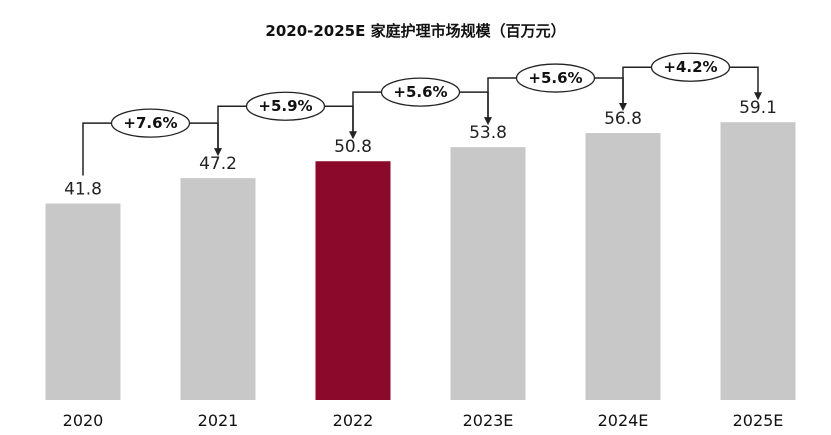  Describe the element at coordinates (218, 164) in the screenshot. I see `value-label-2021: 47.2` at that location.